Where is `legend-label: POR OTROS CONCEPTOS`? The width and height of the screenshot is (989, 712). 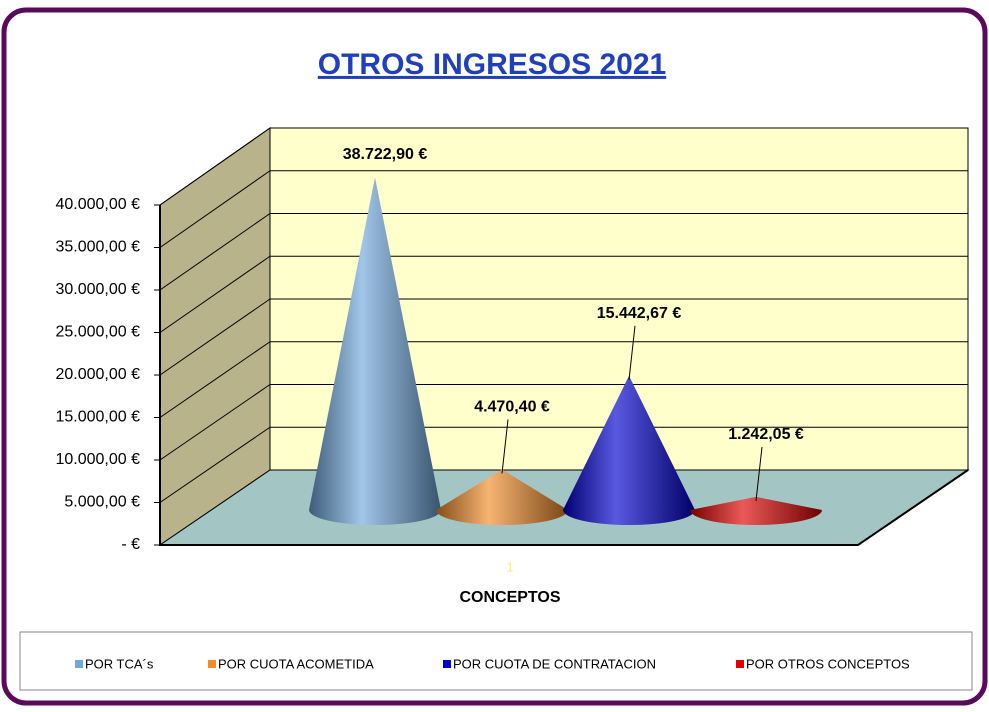
legend-label: POR OTROS CONCEPTOS is located at coordinates (828, 663).